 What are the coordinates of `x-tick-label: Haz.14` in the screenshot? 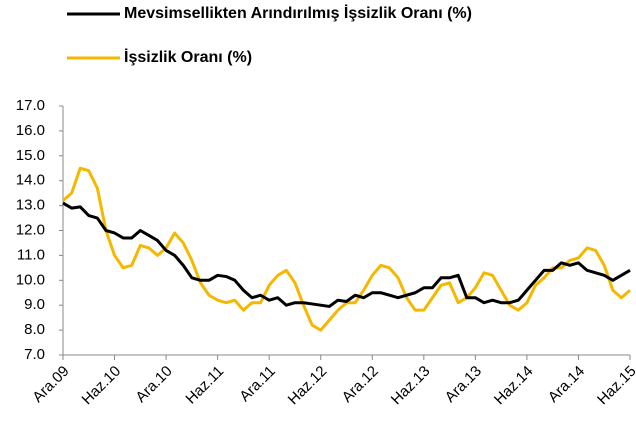 It's located at (514, 386).